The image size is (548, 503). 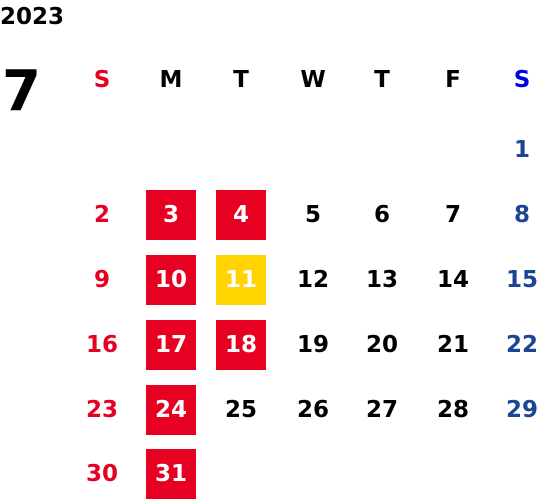 What do you see at coordinates (381, 280) in the screenshot?
I see `day-cell-13: 13` at bounding box center [381, 280].